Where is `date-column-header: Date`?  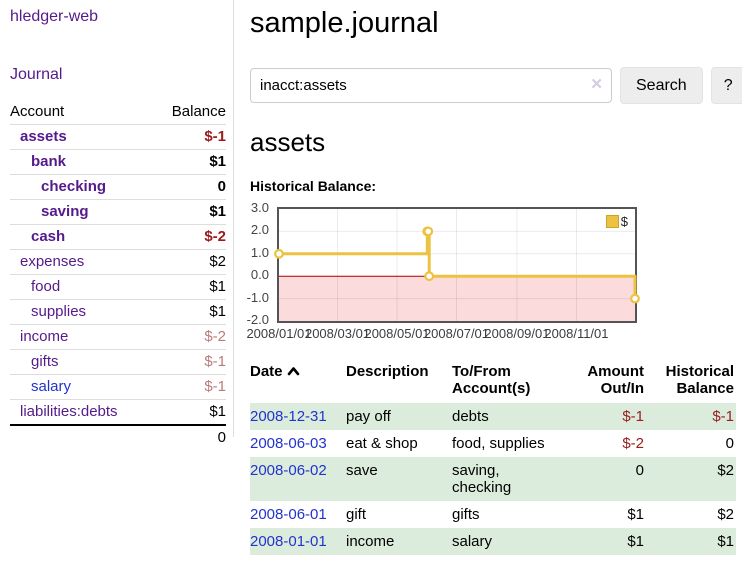
date-column-header: Date is located at coordinates (298, 382).